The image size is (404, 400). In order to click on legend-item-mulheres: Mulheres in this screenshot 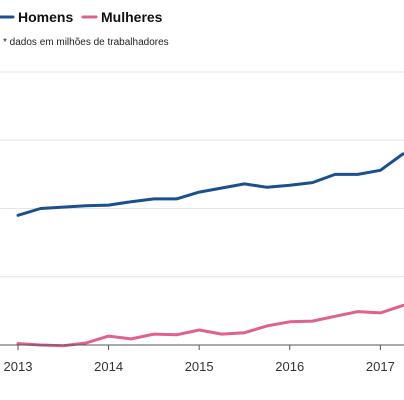, I will do `click(122, 17)`.